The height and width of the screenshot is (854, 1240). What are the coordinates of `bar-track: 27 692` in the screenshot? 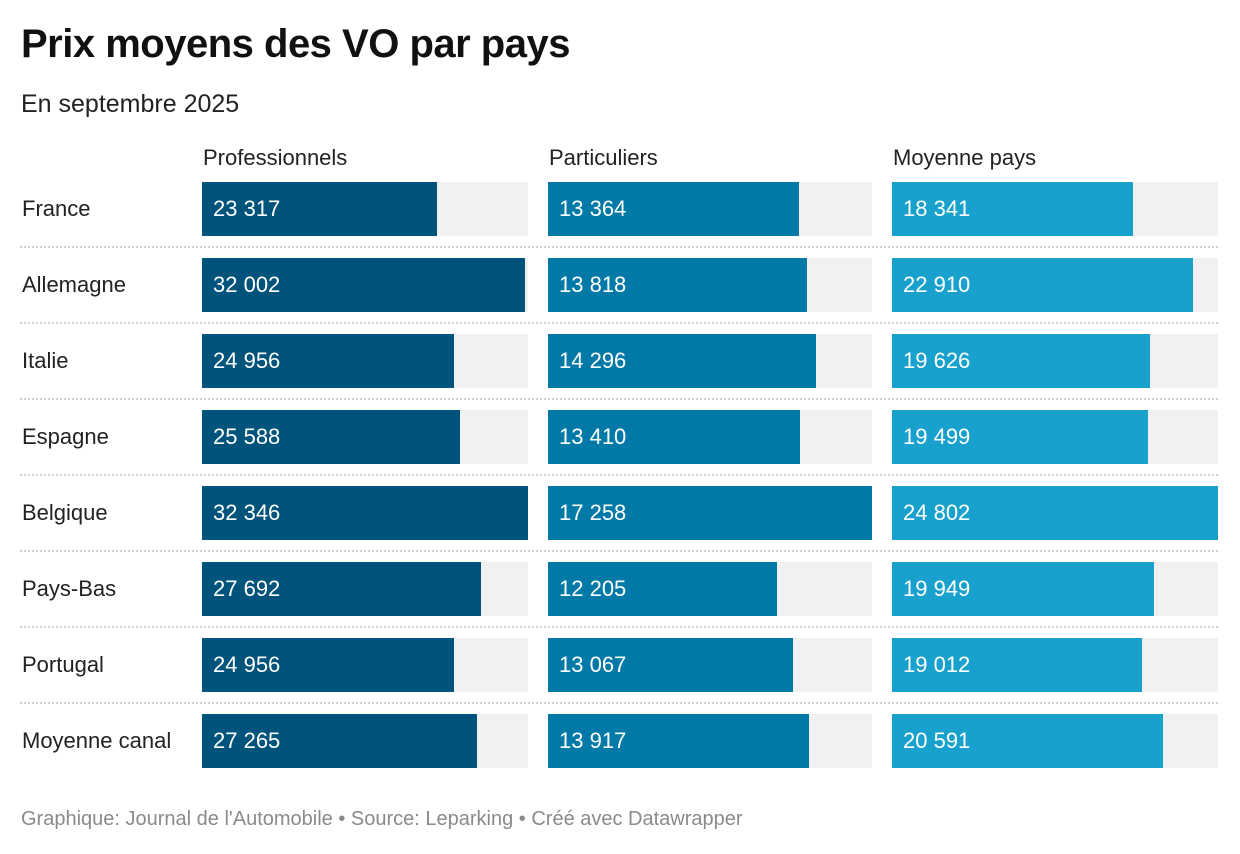 It's located at (365, 589).